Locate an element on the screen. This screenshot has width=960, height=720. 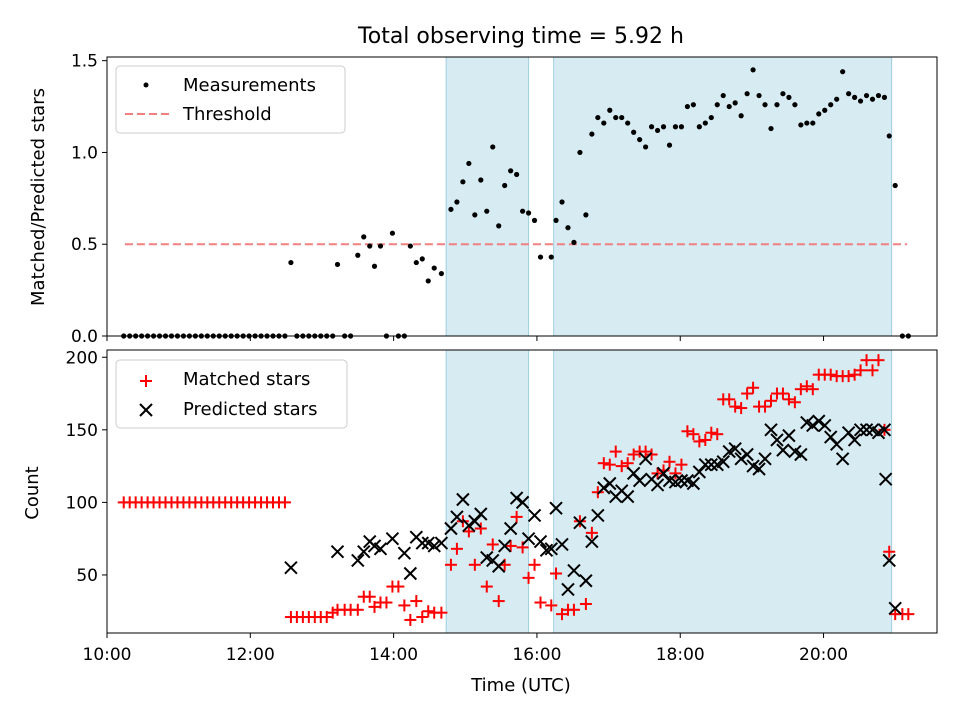
top-legend-box is located at coordinates (230, 99).